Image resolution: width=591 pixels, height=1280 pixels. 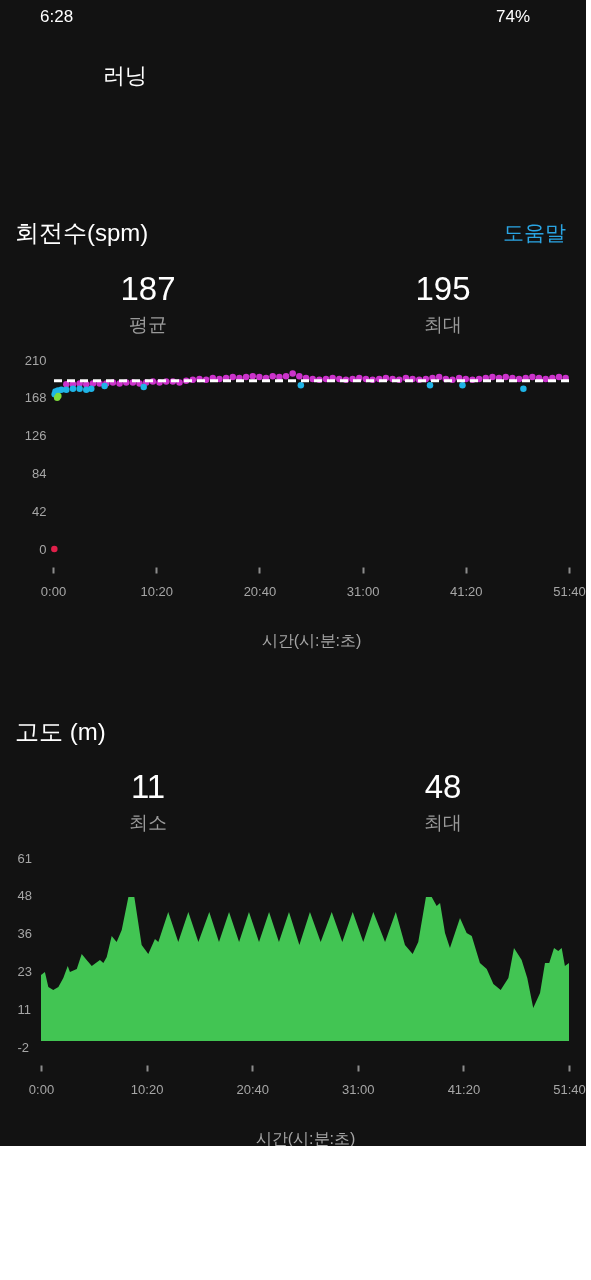 I want to click on y-tick-label: 11, so click(x=24, y=1009).